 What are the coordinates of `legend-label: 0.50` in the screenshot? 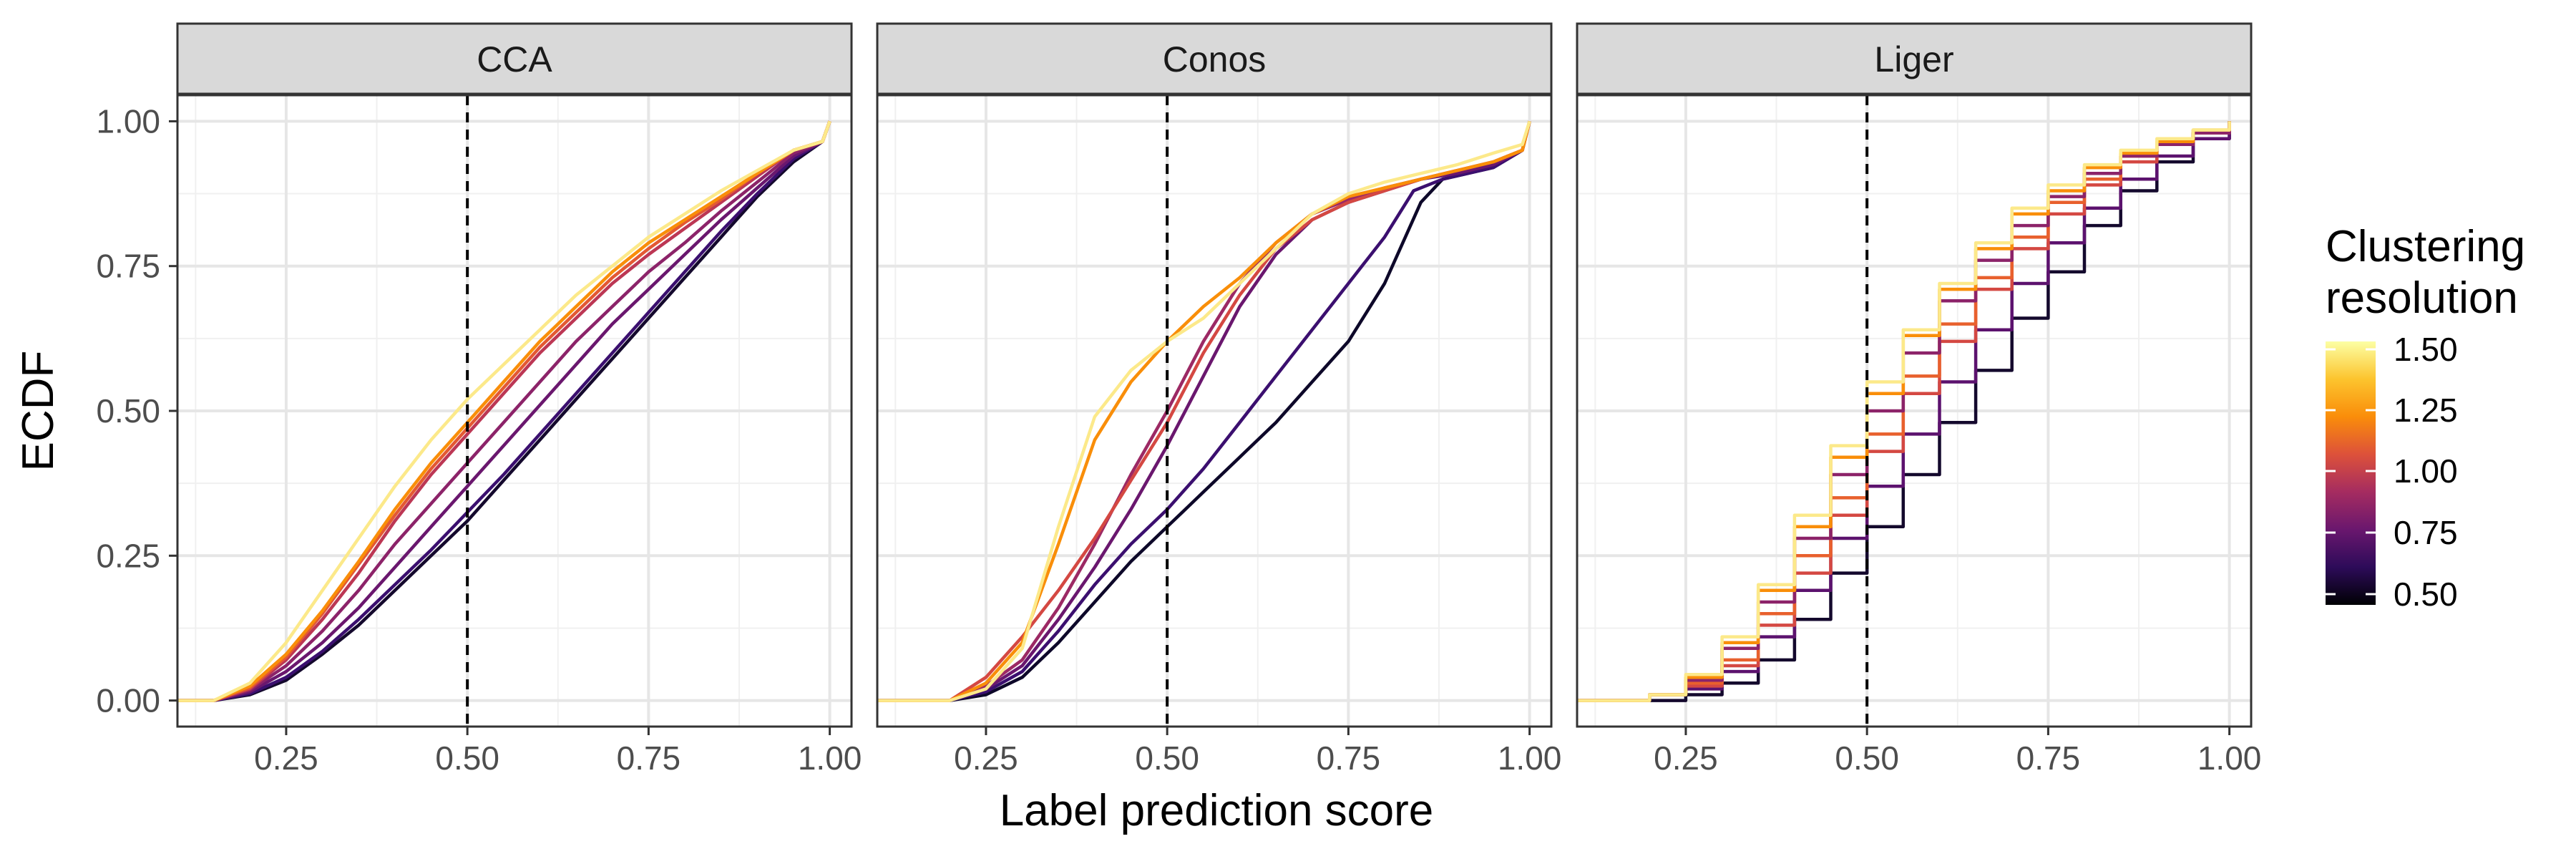 It's located at (2426, 594).